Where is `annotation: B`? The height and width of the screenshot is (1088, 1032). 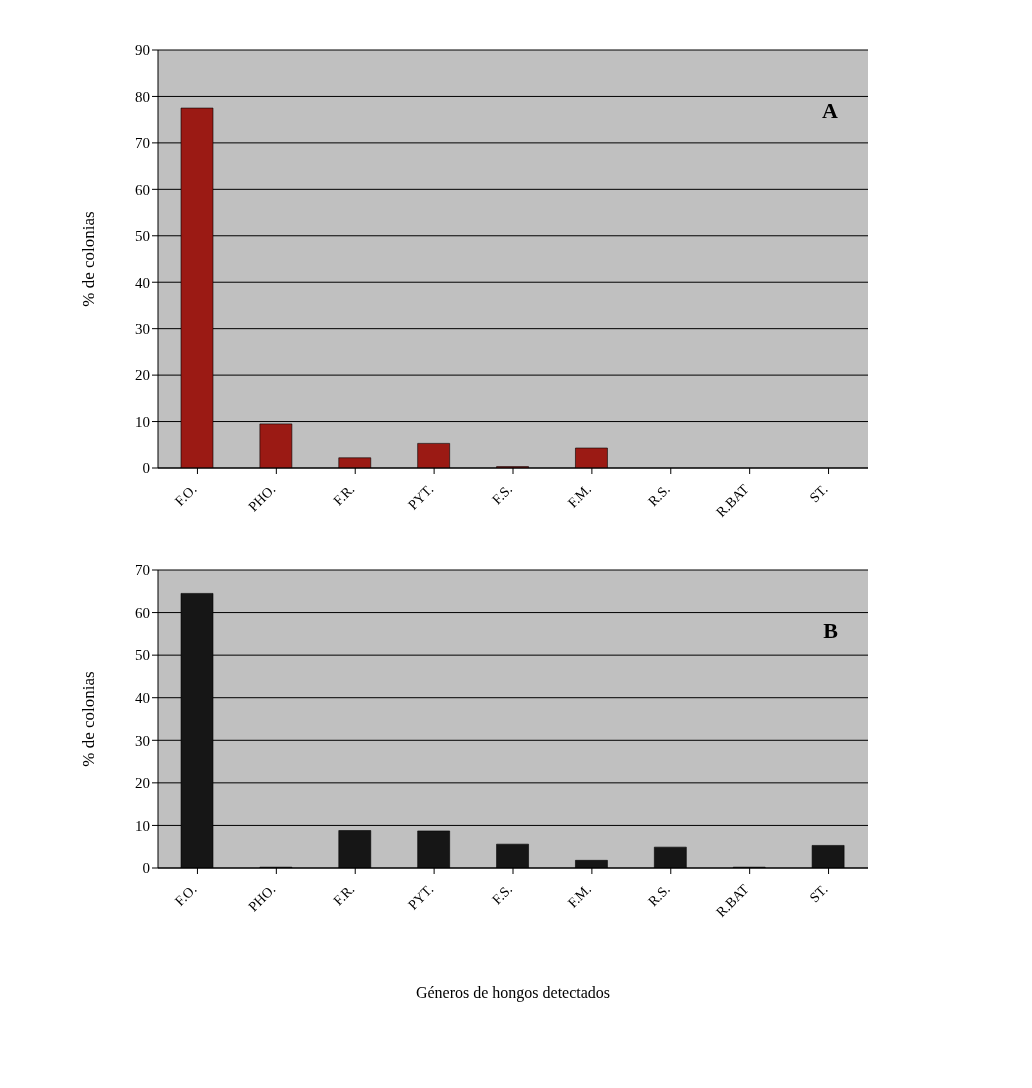
annotation: B is located at coordinates (830, 631).